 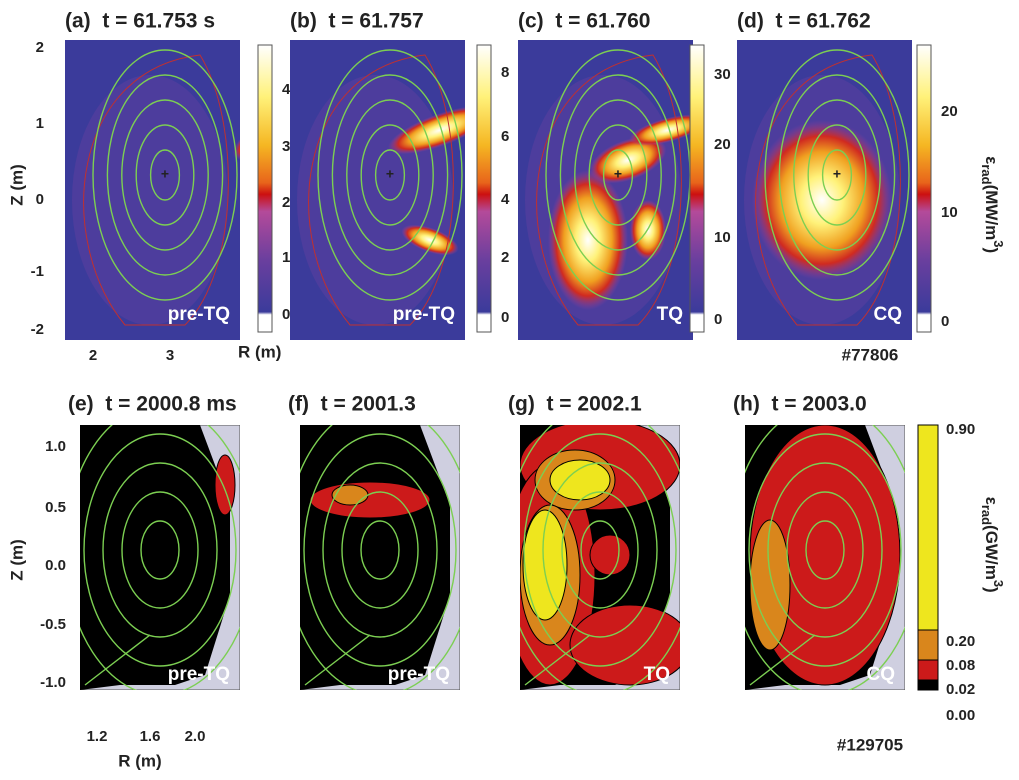 What do you see at coordinates (40, 199) in the screenshot?
I see `y-tick-label: 0` at bounding box center [40, 199].